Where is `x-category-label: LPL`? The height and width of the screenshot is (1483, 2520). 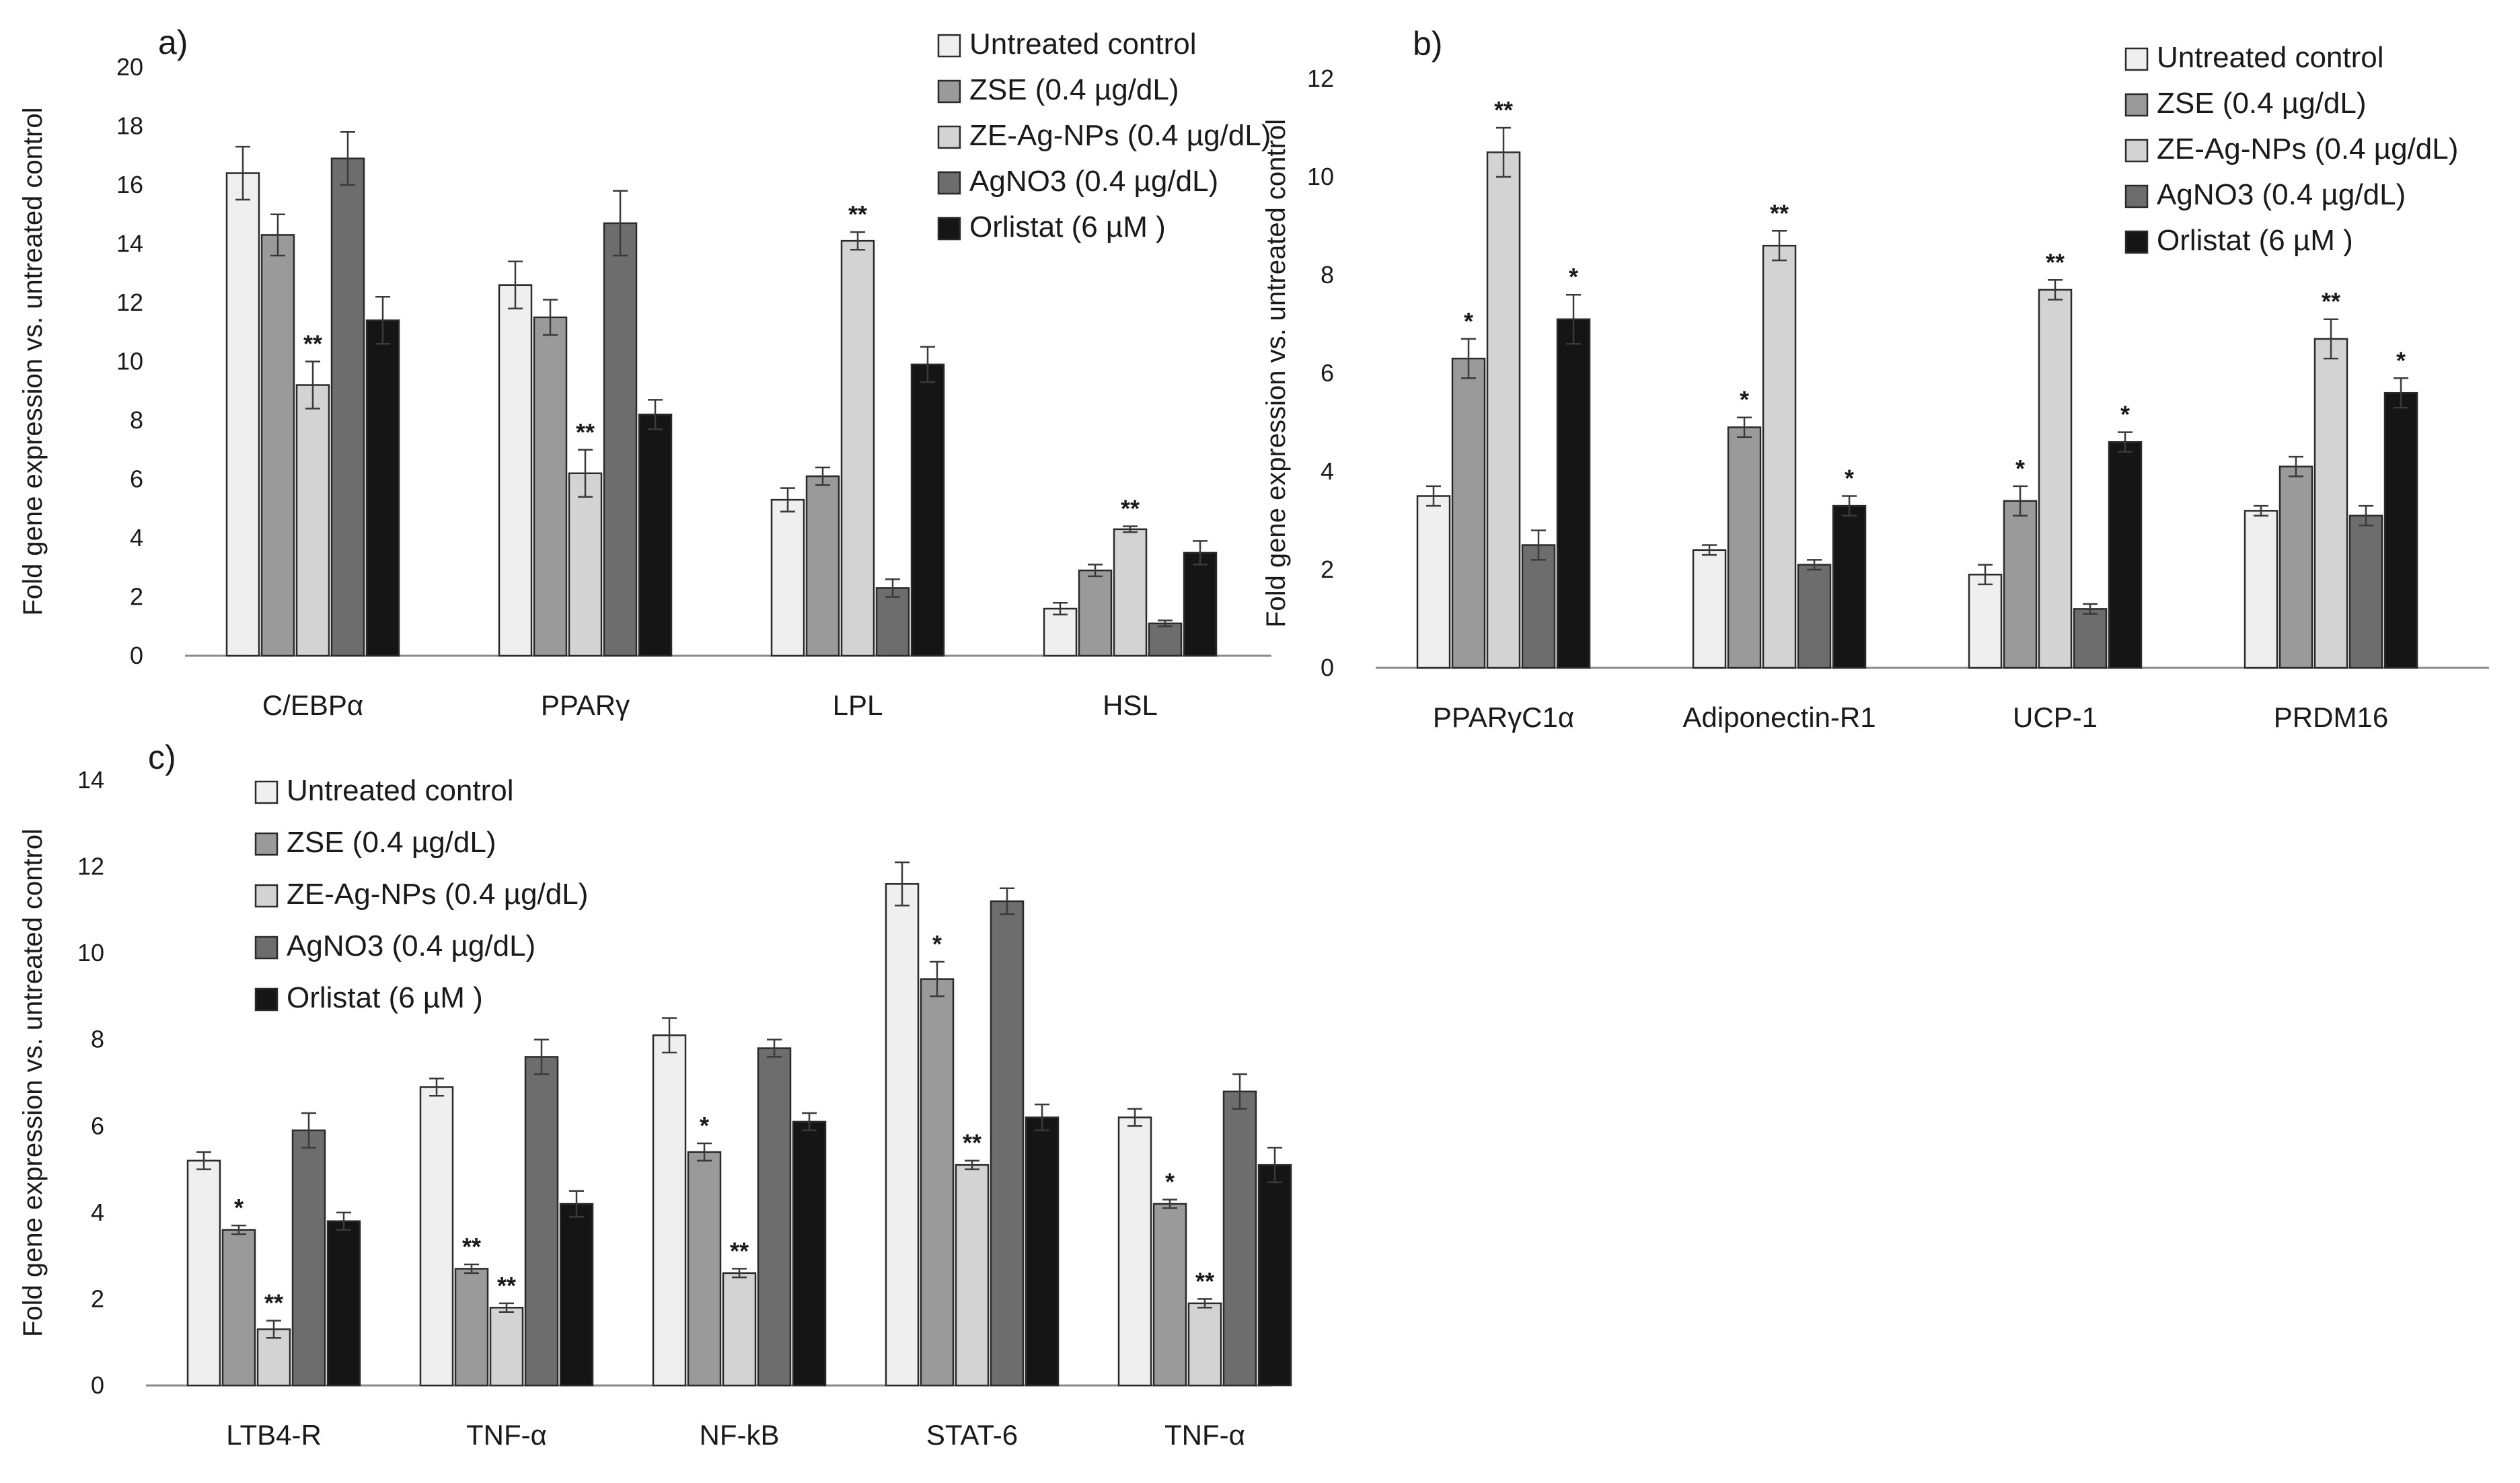
x-category-label: LPL is located at coordinates (858, 705).